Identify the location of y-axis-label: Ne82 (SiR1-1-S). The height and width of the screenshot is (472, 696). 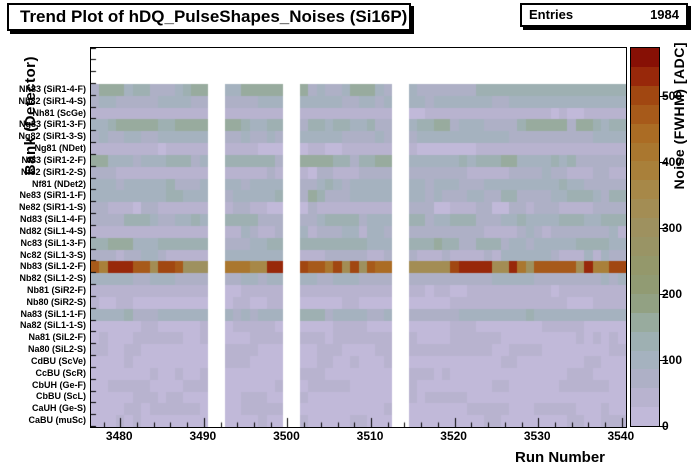
(52, 207).